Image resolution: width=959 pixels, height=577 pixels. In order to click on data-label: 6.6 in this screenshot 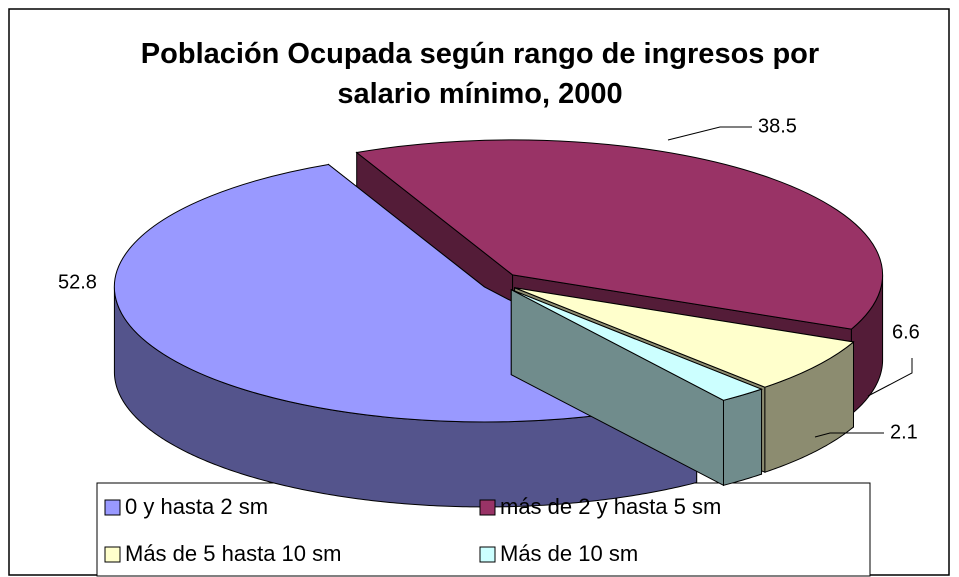, I will do `click(906, 332)`.